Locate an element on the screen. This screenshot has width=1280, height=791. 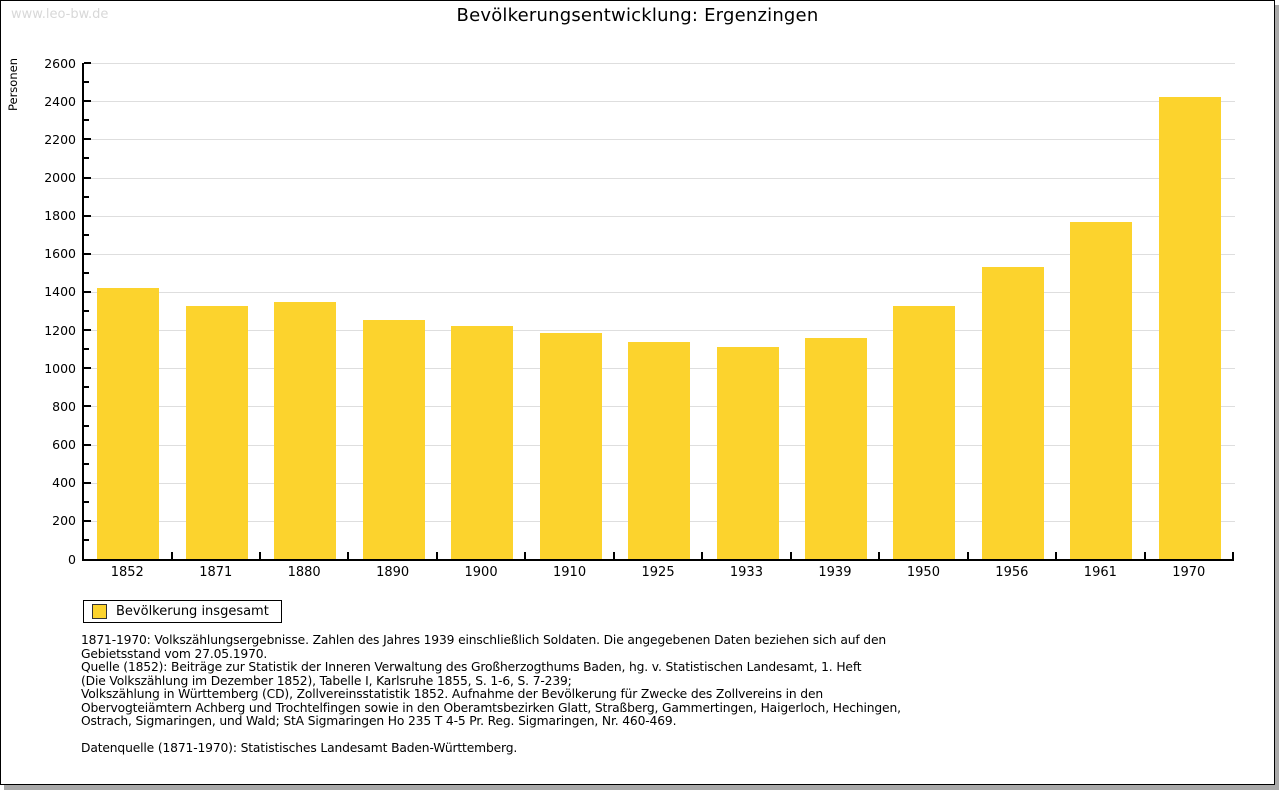
x-tick-label-1970: 1970 is located at coordinates (1189, 572).